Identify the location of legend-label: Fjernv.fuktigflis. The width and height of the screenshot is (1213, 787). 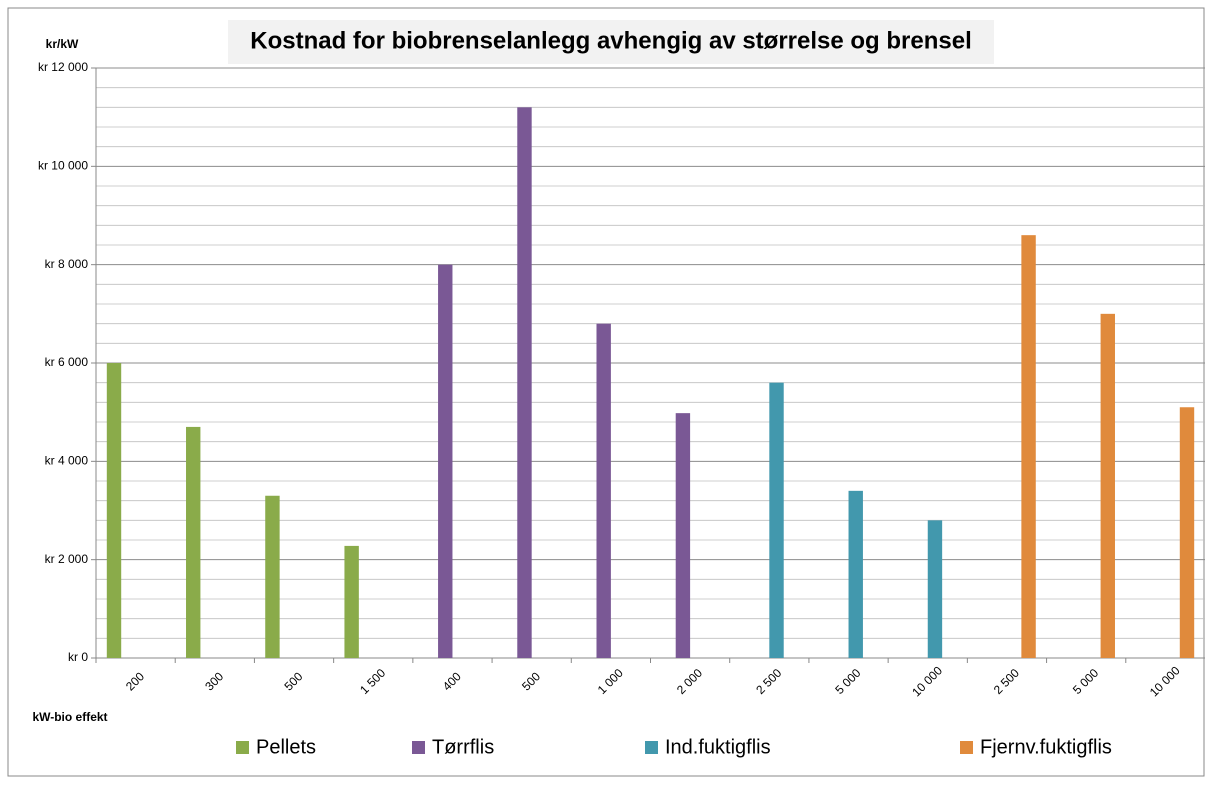
(1046, 747).